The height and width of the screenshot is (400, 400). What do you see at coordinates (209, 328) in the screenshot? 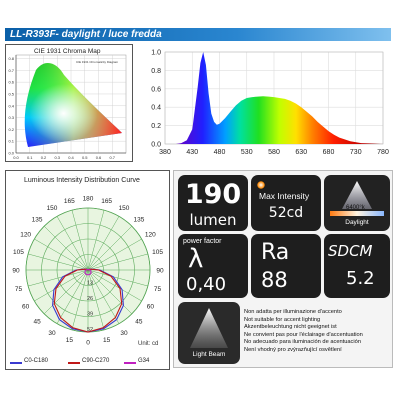
I see `beam-icon` at bounding box center [209, 328].